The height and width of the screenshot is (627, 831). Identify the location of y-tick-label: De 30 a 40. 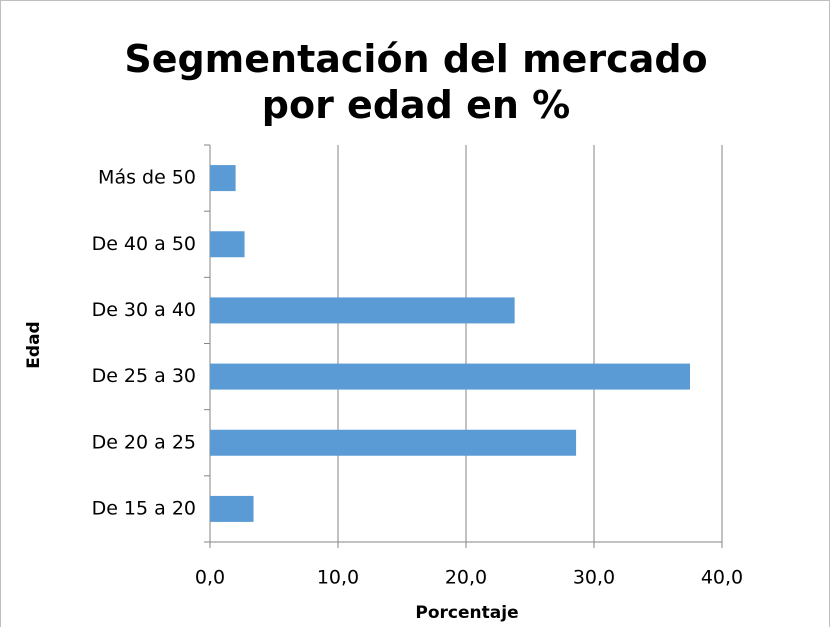
(144, 310).